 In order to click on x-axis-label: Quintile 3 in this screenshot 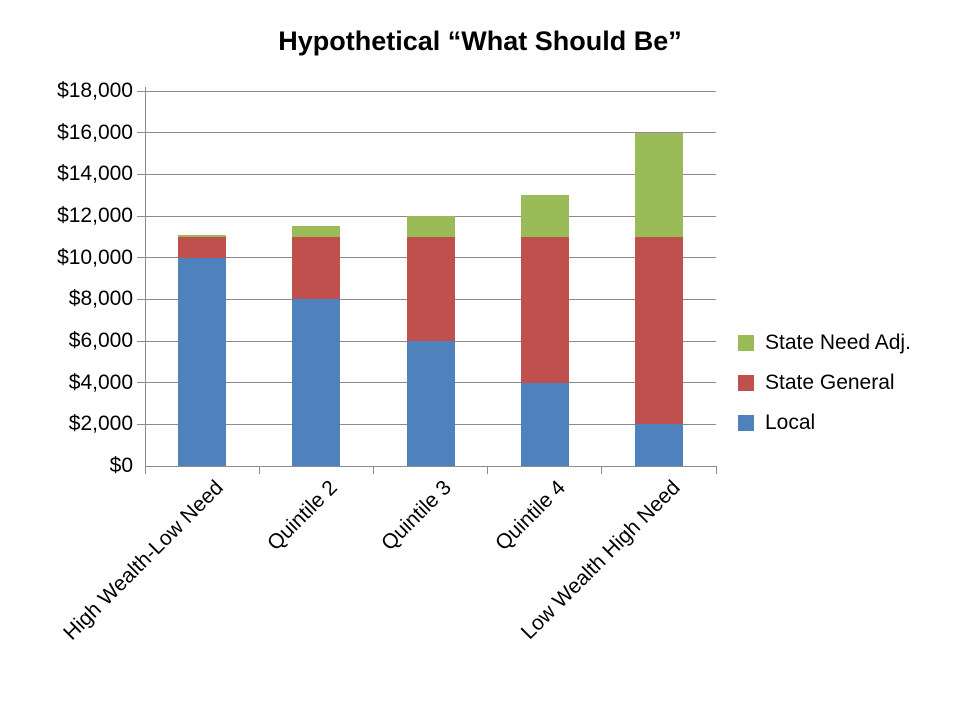, I will do `click(416, 515)`.